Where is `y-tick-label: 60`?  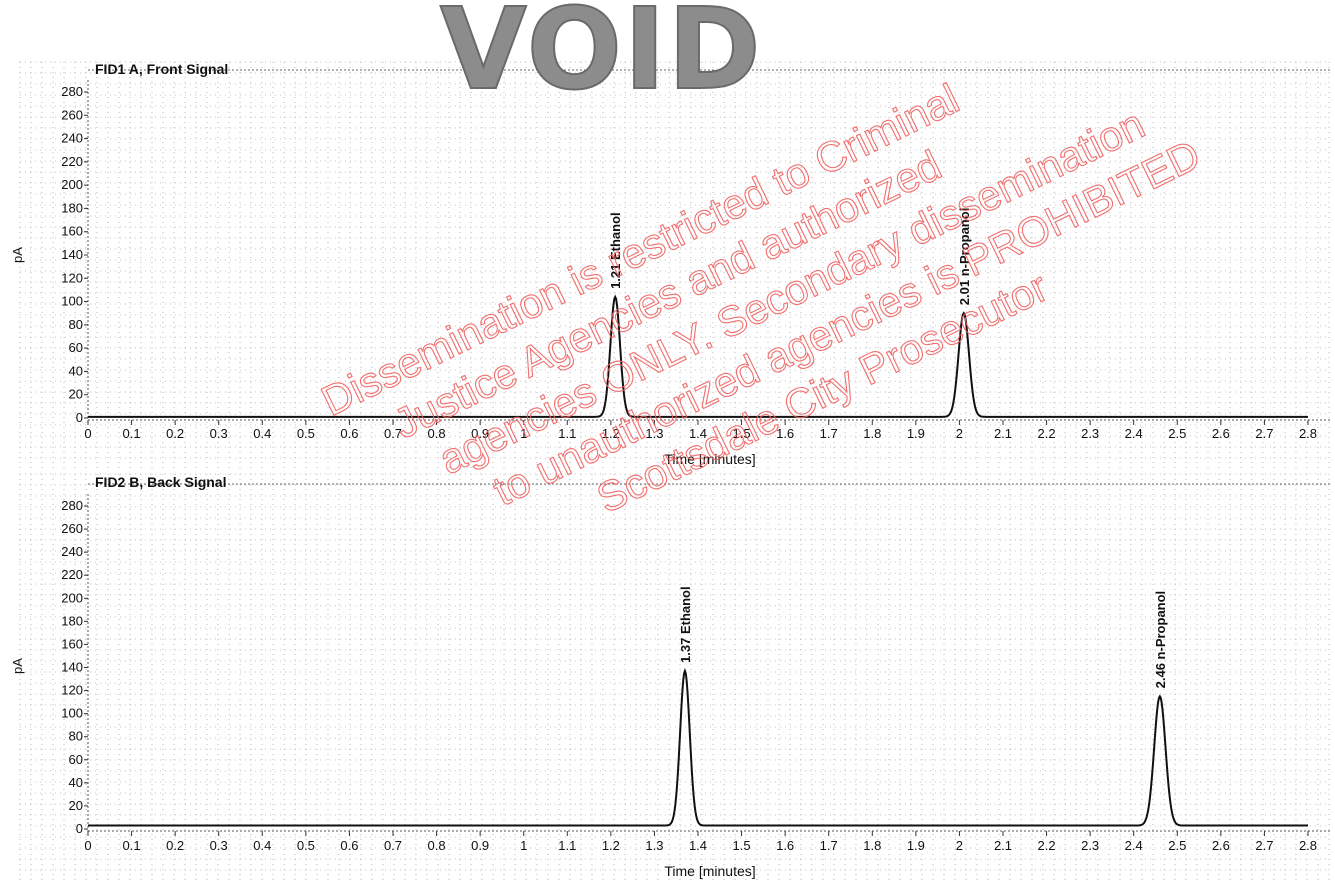 y-tick-label: 60 is located at coordinates (76, 759).